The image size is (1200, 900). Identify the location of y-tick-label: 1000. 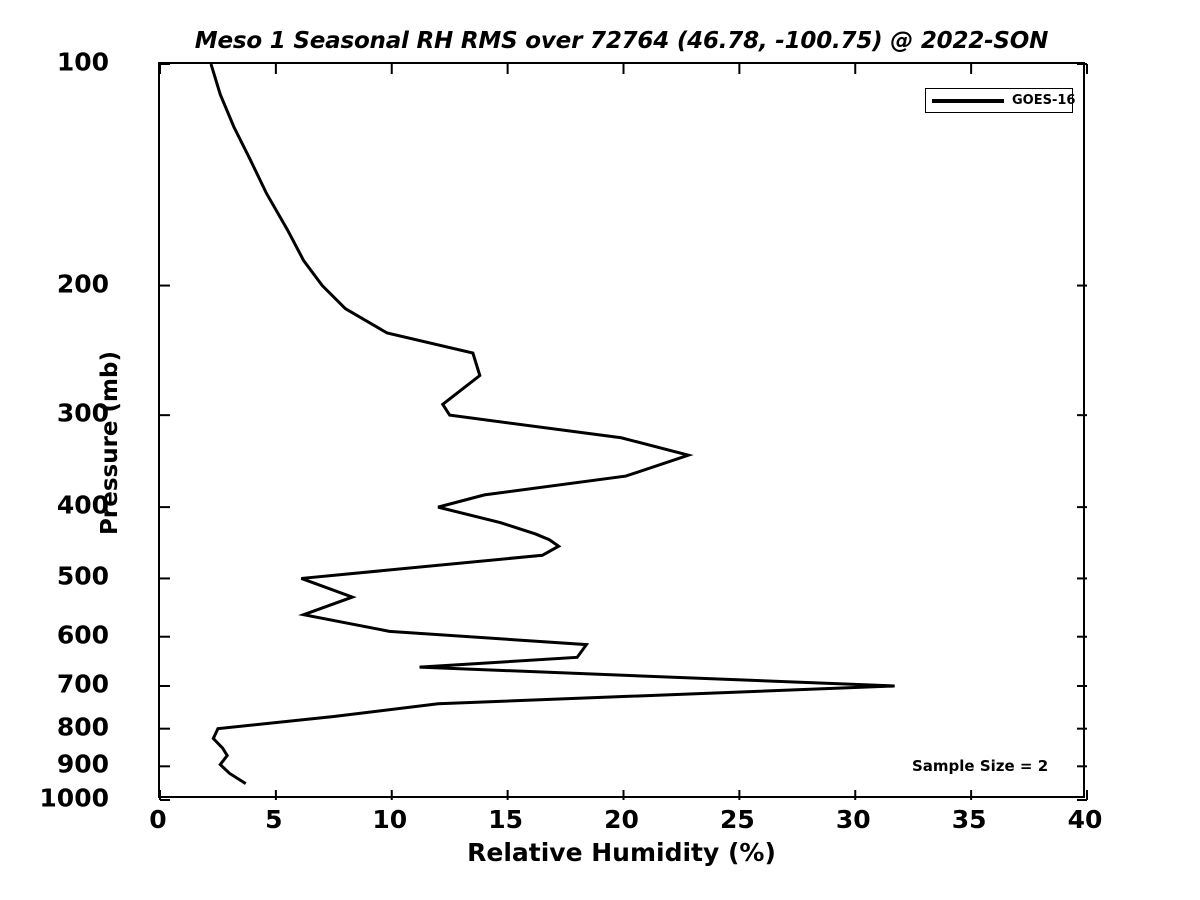
(74, 798).